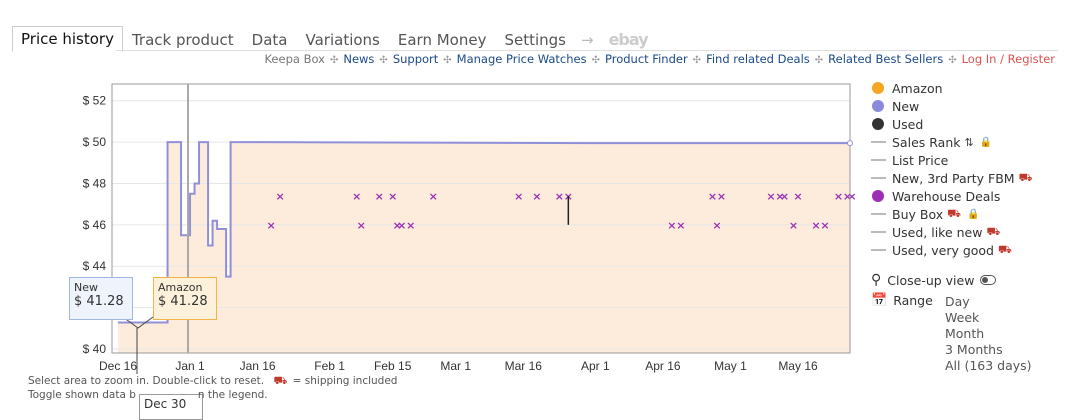 Image resolution: width=1082 pixels, height=420 pixels. I want to click on legend-item-buy-box: Buy Box ⛟ 🔒, so click(951, 214).